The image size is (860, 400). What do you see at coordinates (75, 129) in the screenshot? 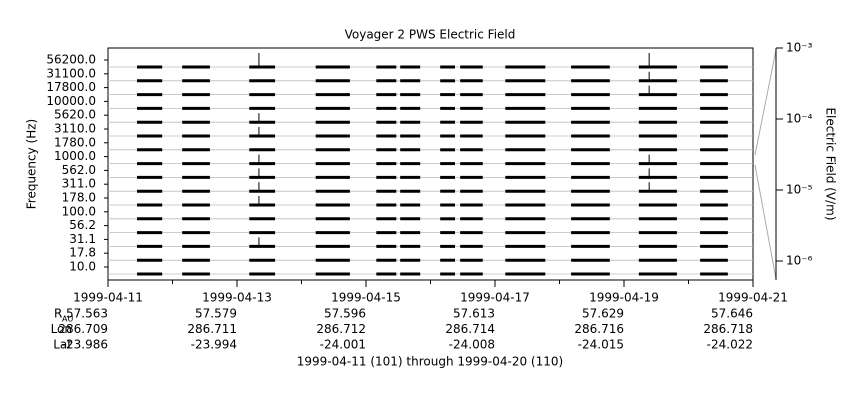
I see `y-tick-label: 3110.0` at bounding box center [75, 129].